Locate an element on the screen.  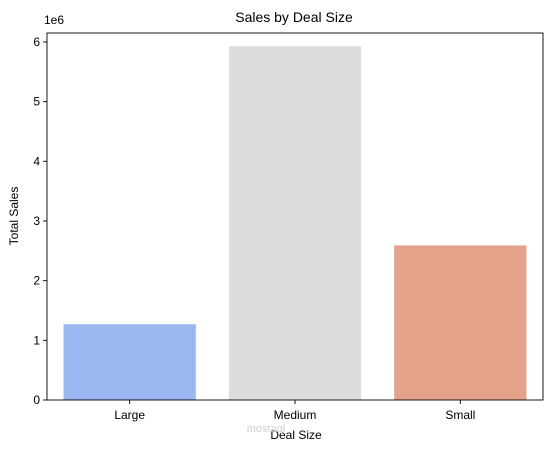
y-axis-offset-label: 1e6 is located at coordinates (54, 20).